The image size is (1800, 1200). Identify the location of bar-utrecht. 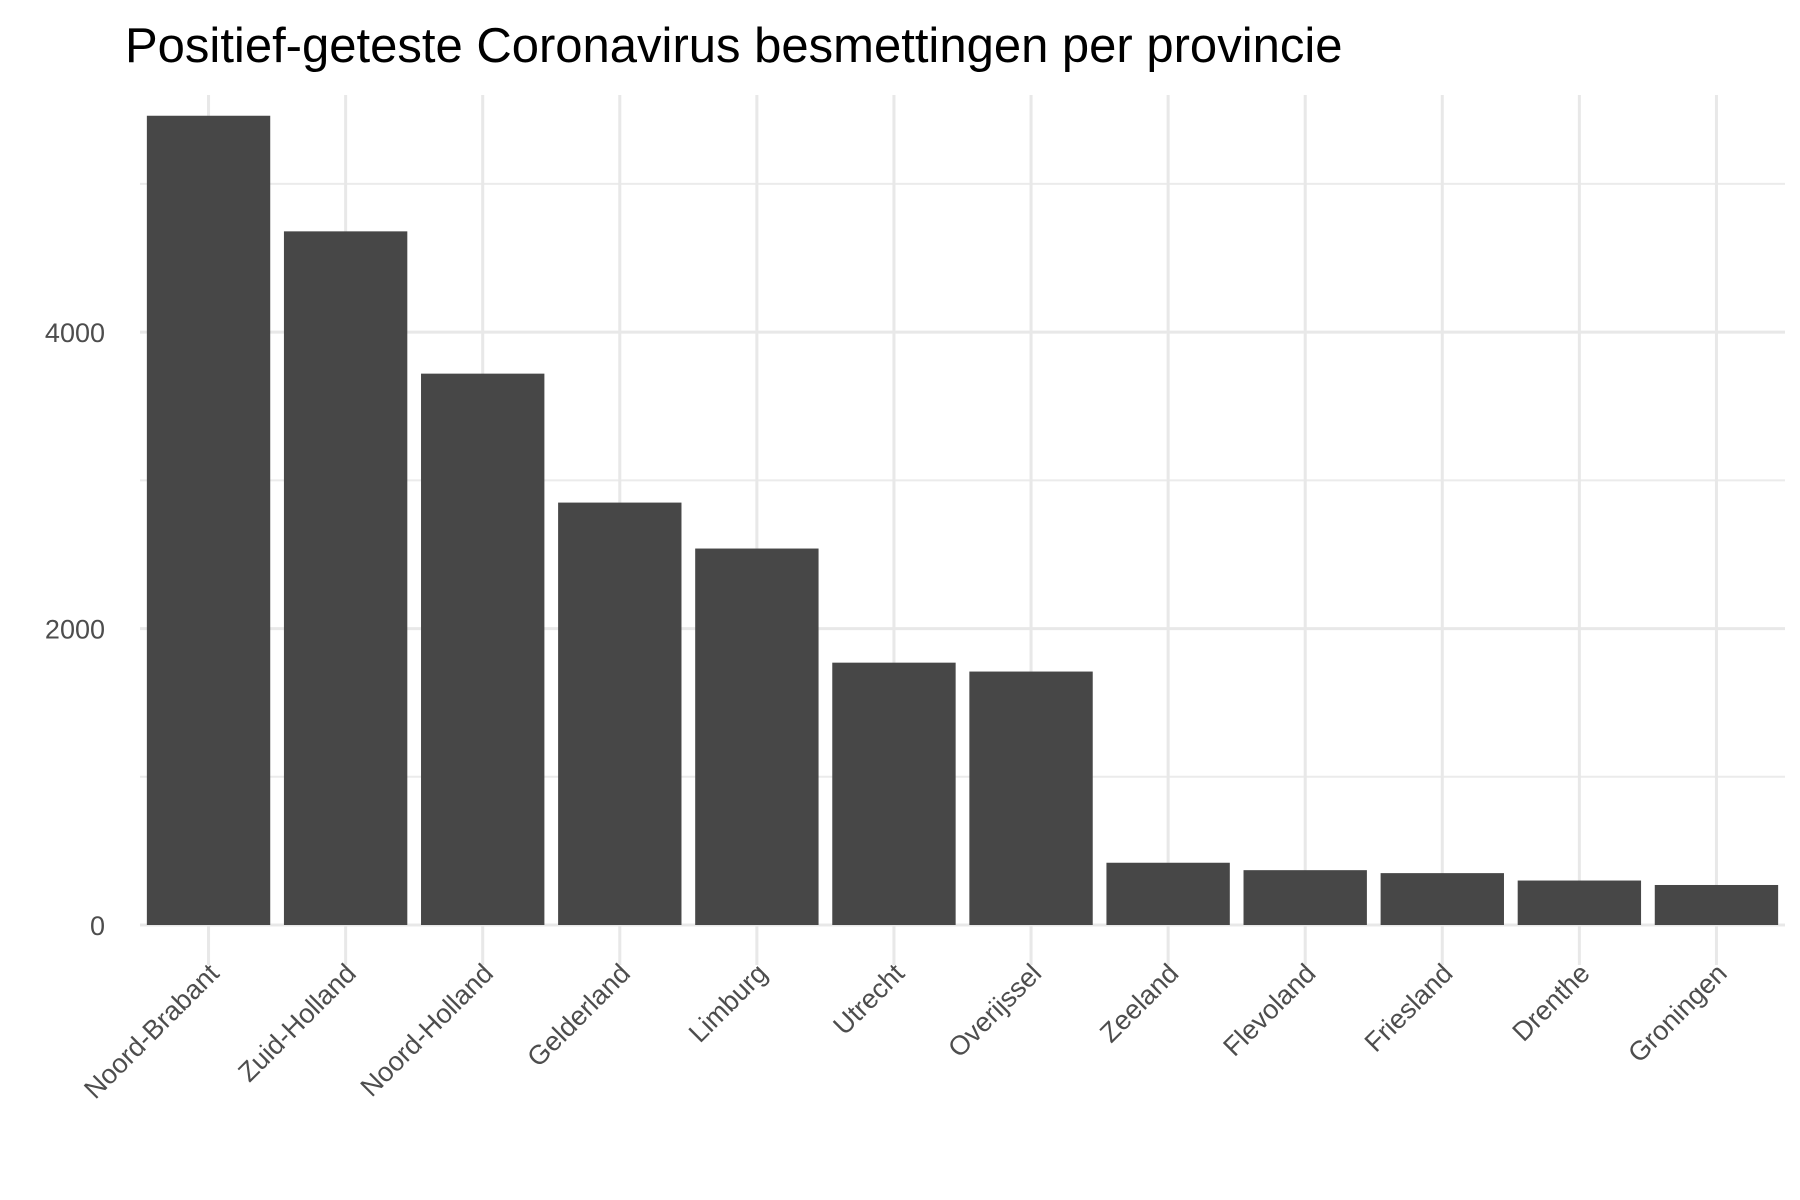
(894, 793).